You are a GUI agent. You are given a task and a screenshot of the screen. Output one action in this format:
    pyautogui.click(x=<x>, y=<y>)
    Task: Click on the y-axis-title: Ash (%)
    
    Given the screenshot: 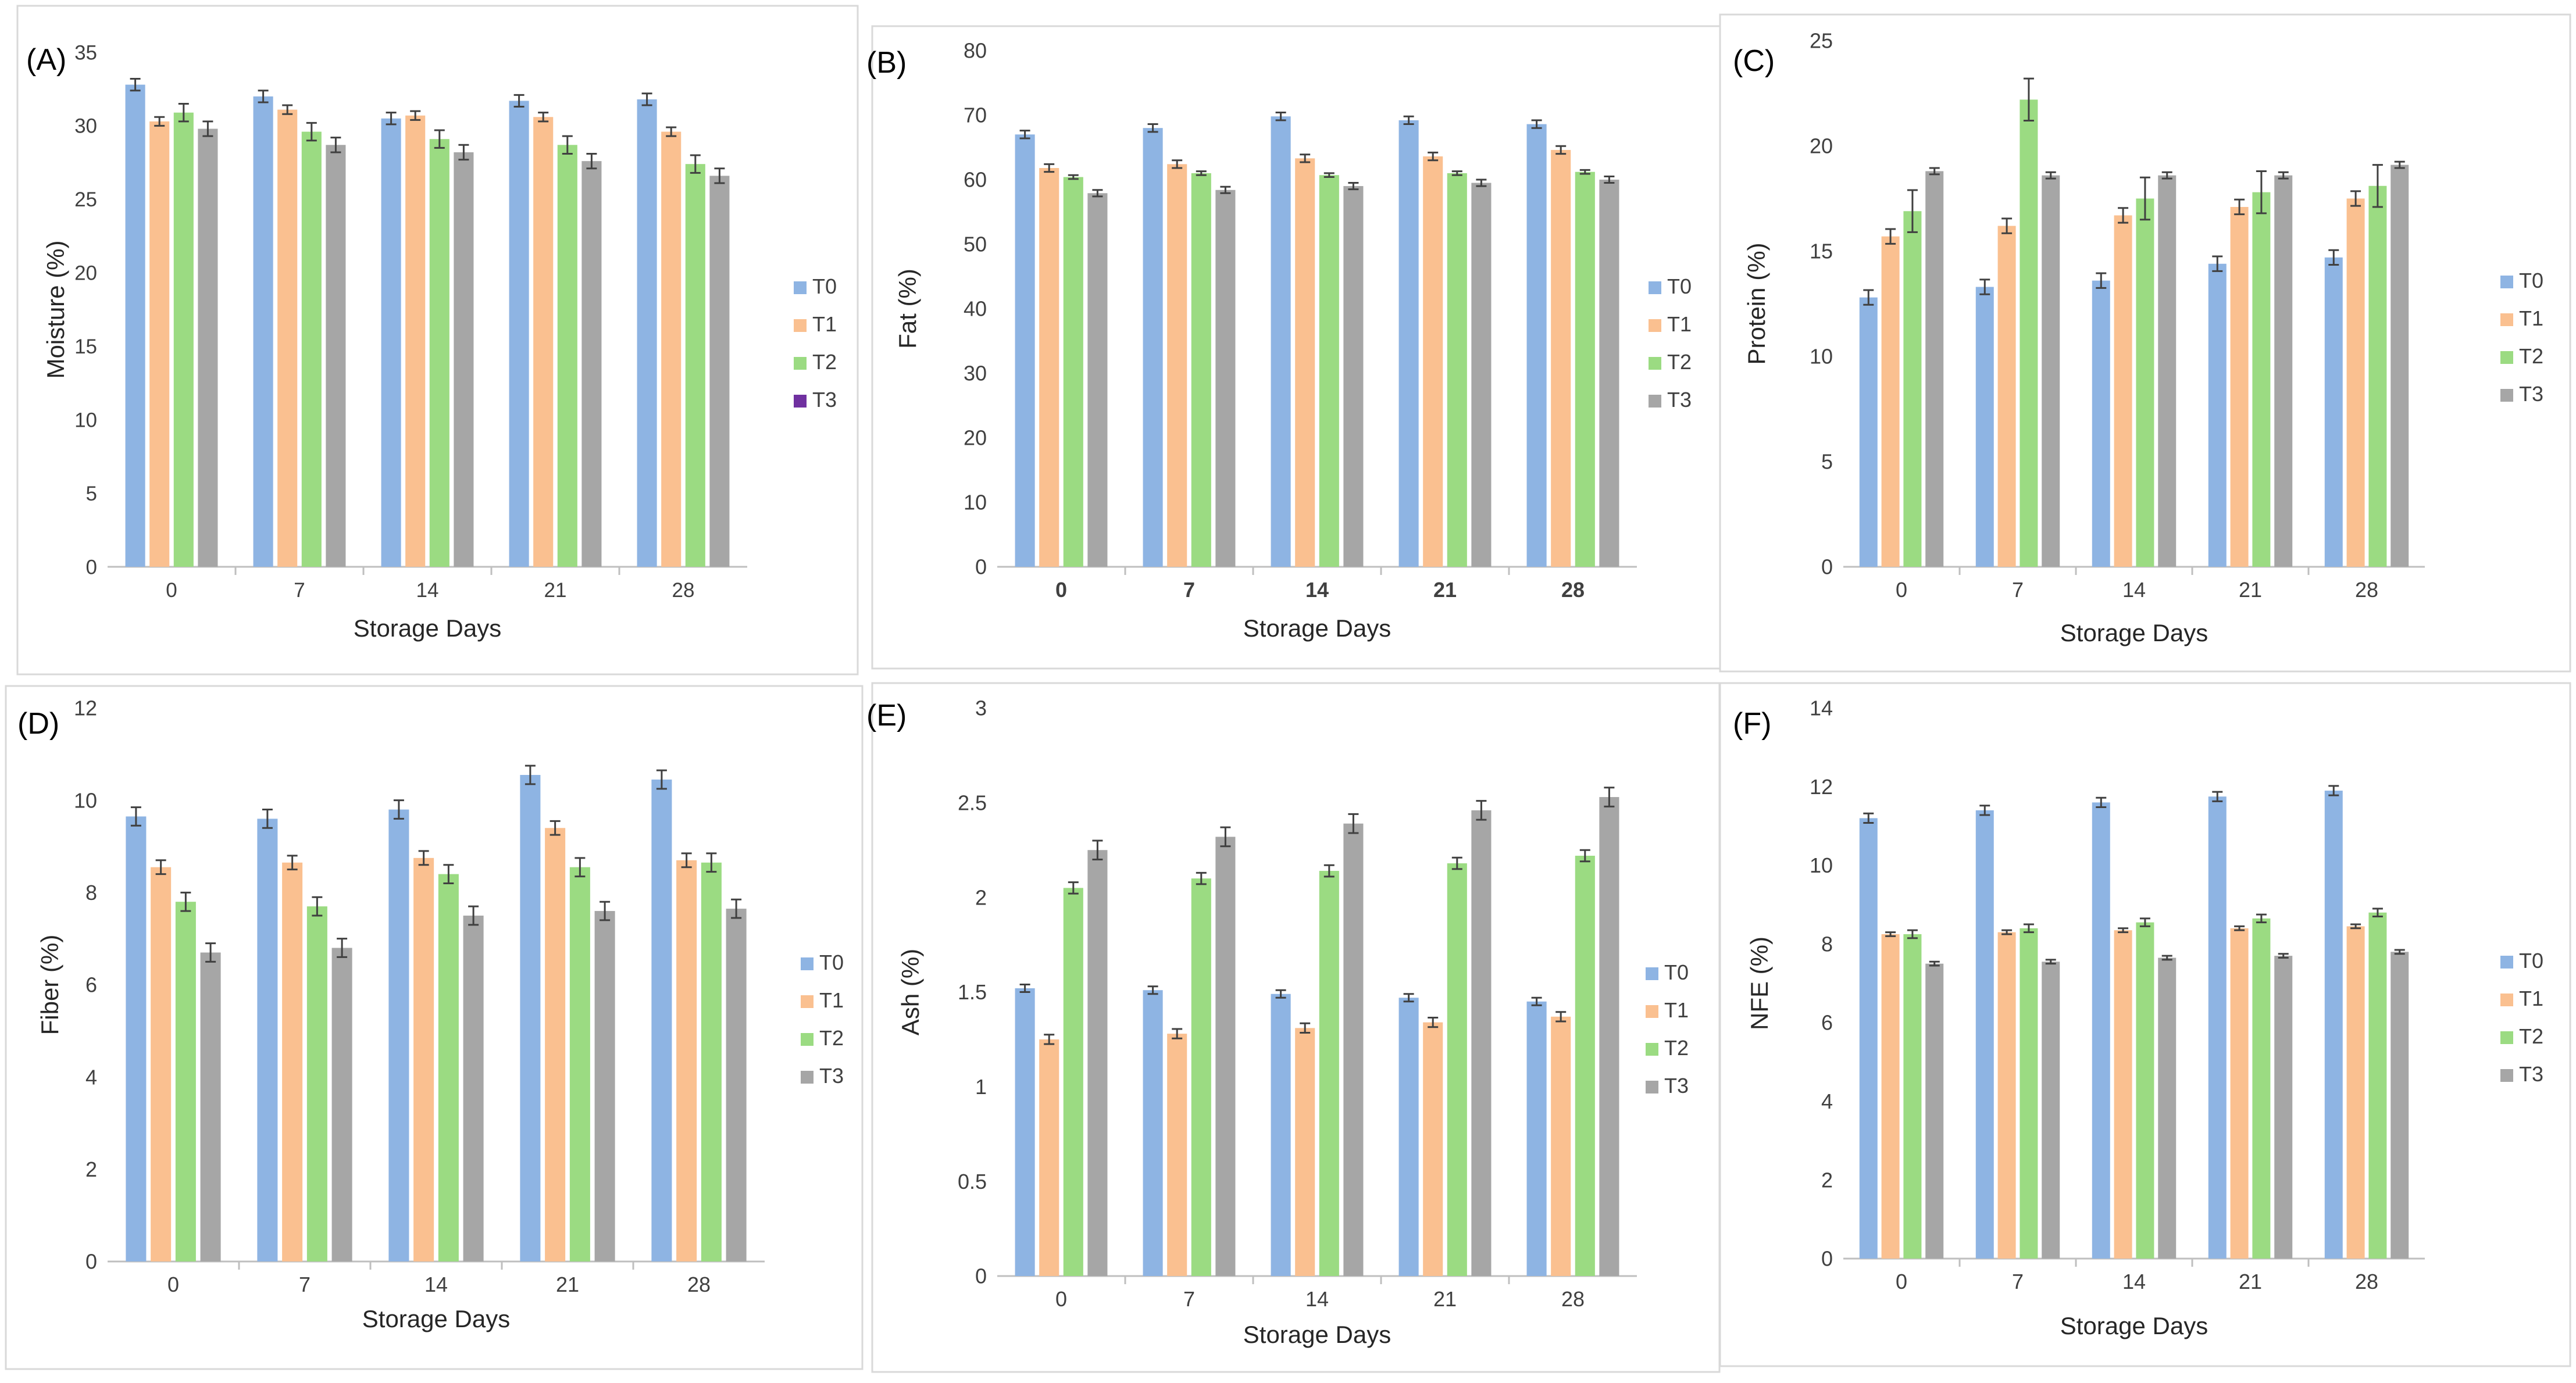 What is the action you would take?
    pyautogui.click(x=911, y=992)
    